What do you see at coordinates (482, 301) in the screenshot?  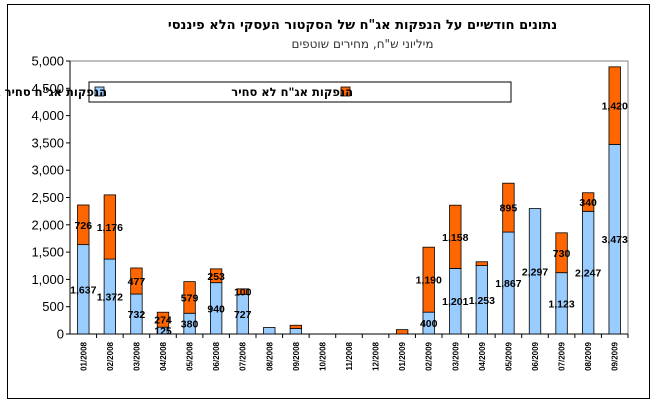 I see `data-label-listed: 1,253` at bounding box center [482, 301].